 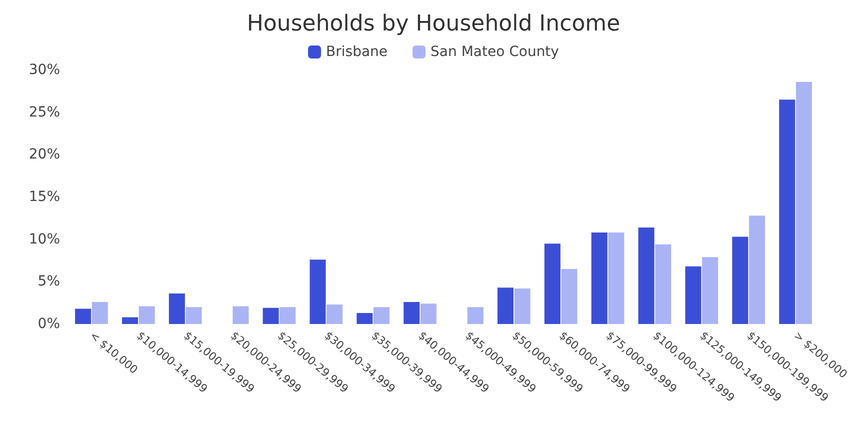 I want to click on y-tick-label: 25%, so click(x=44, y=112).